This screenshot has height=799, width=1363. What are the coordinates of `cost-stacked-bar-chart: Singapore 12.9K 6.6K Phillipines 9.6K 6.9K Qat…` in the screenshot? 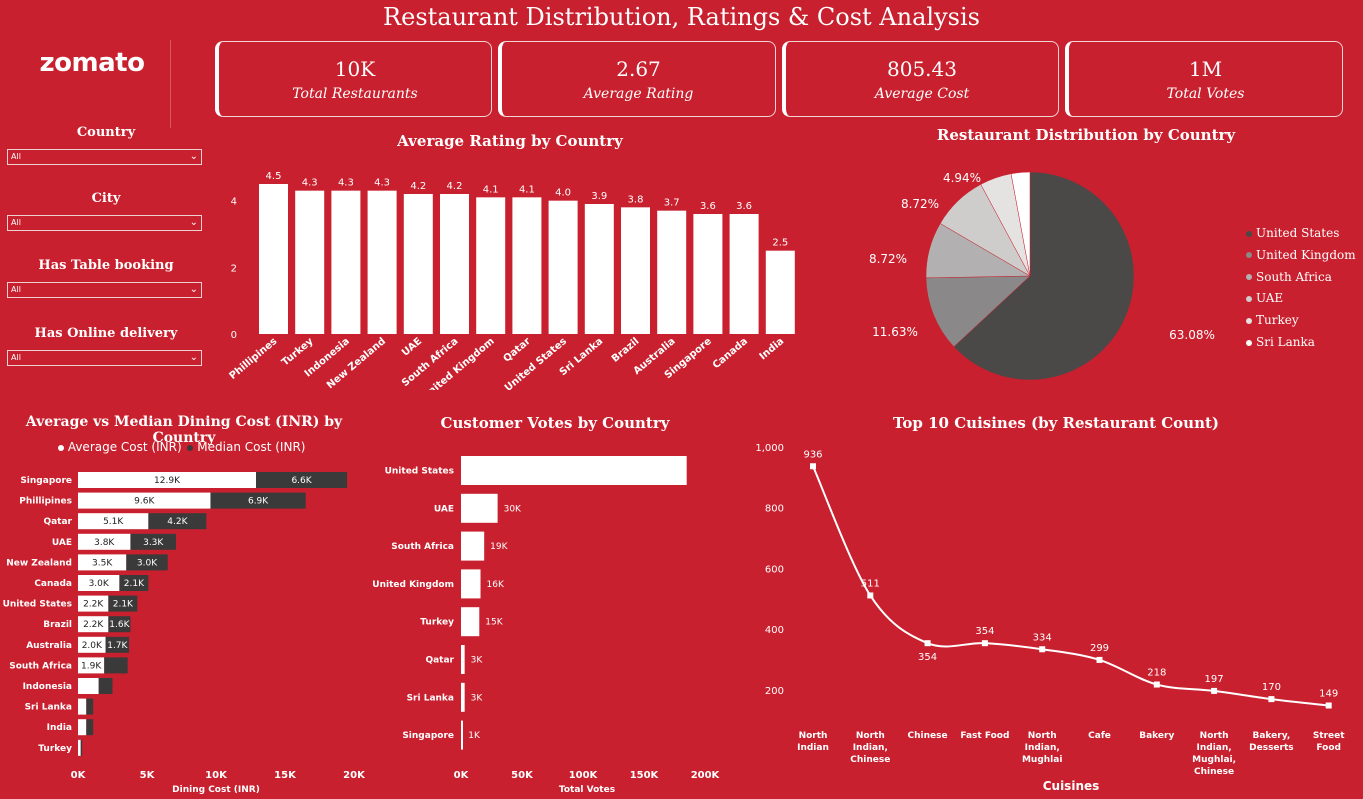 It's located at (184, 633).